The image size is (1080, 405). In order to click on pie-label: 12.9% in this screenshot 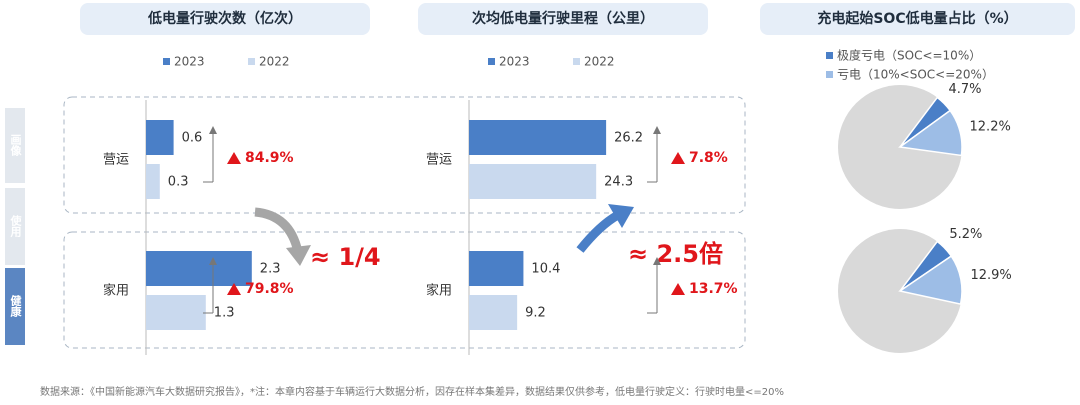, I will do `click(990, 275)`.